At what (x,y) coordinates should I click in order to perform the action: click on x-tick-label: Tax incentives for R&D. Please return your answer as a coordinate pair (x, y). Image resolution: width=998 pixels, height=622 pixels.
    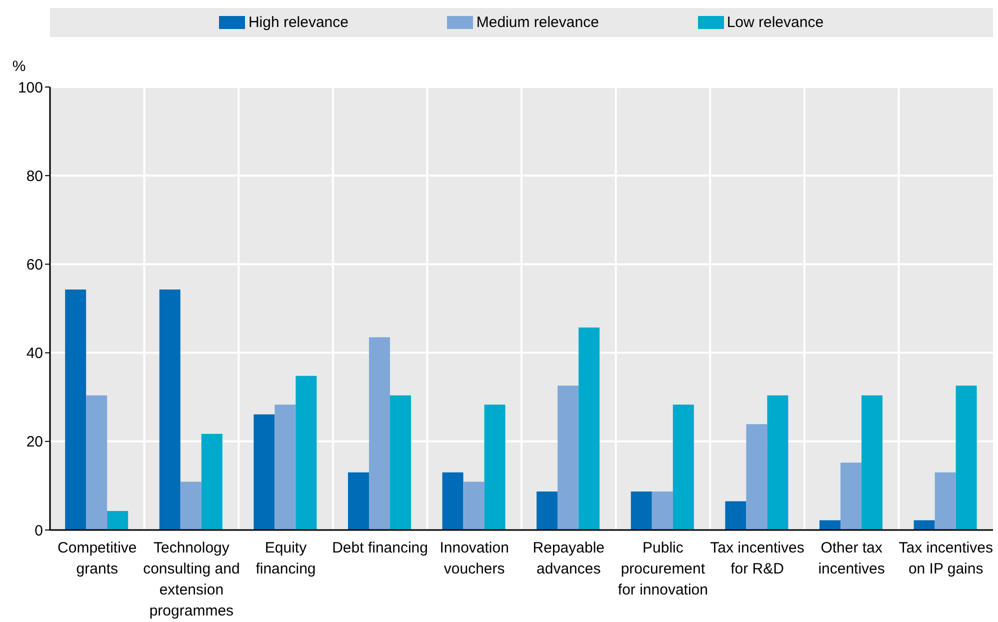
    Looking at the image, I should click on (757, 559).